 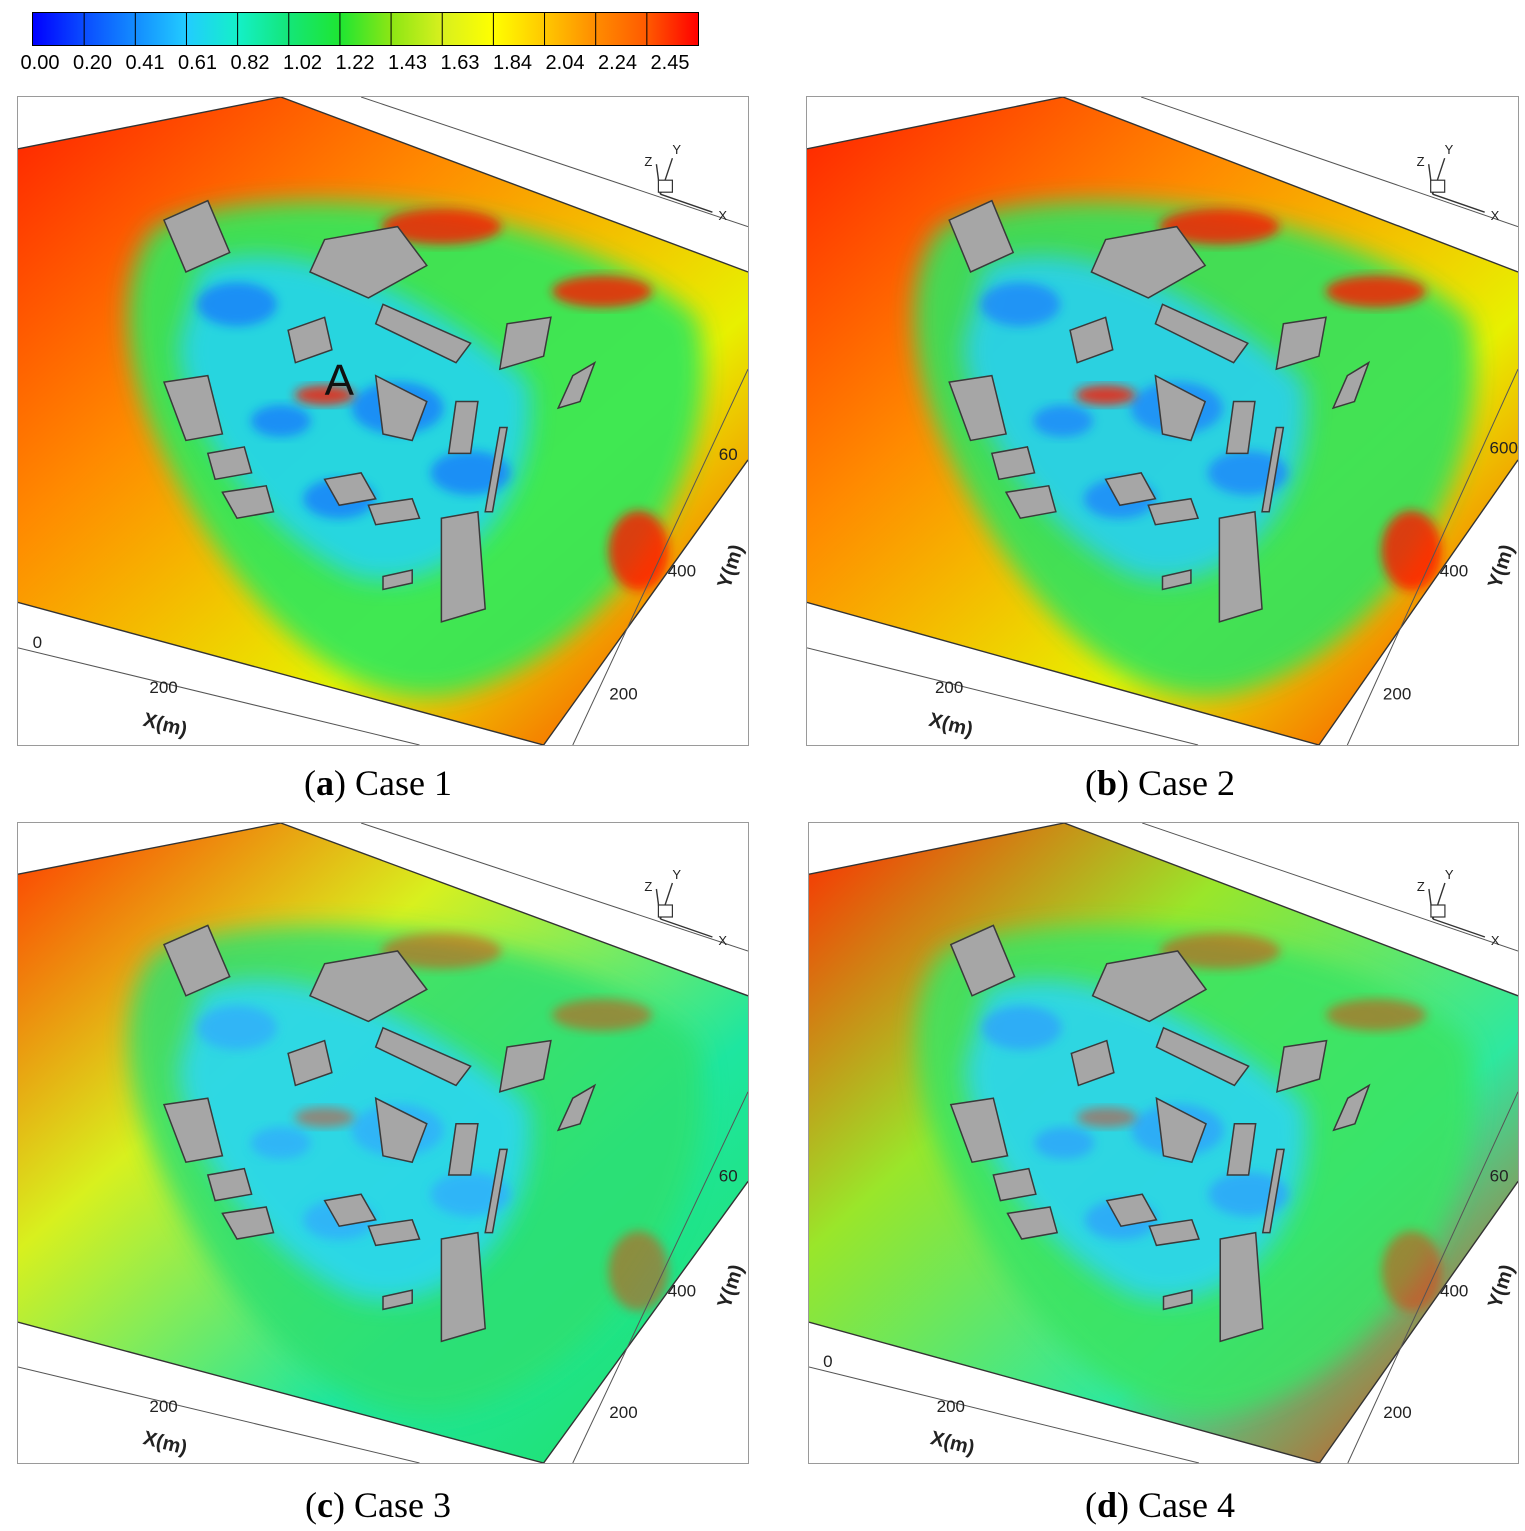 I want to click on colorbar-tick-label: 2.24, so click(x=617, y=63).